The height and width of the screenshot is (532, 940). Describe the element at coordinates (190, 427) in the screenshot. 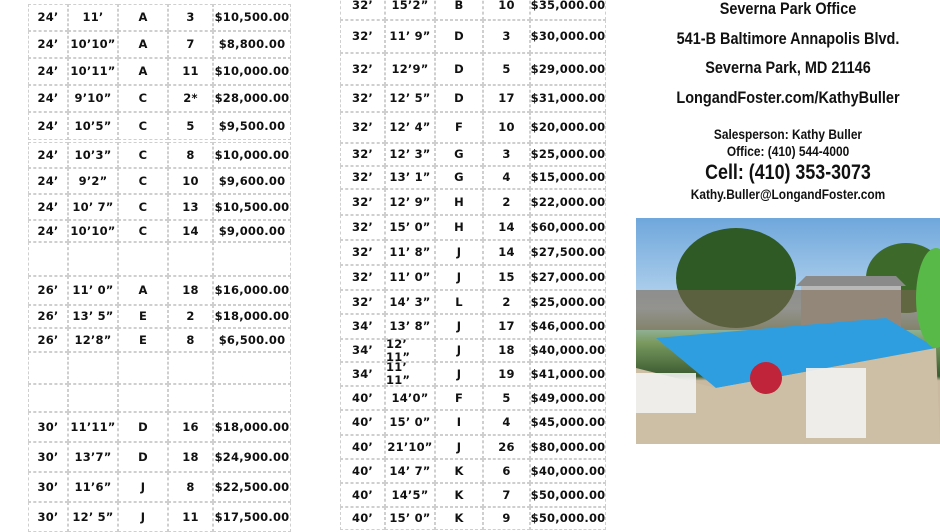

I see `slip-cell: 16` at that location.